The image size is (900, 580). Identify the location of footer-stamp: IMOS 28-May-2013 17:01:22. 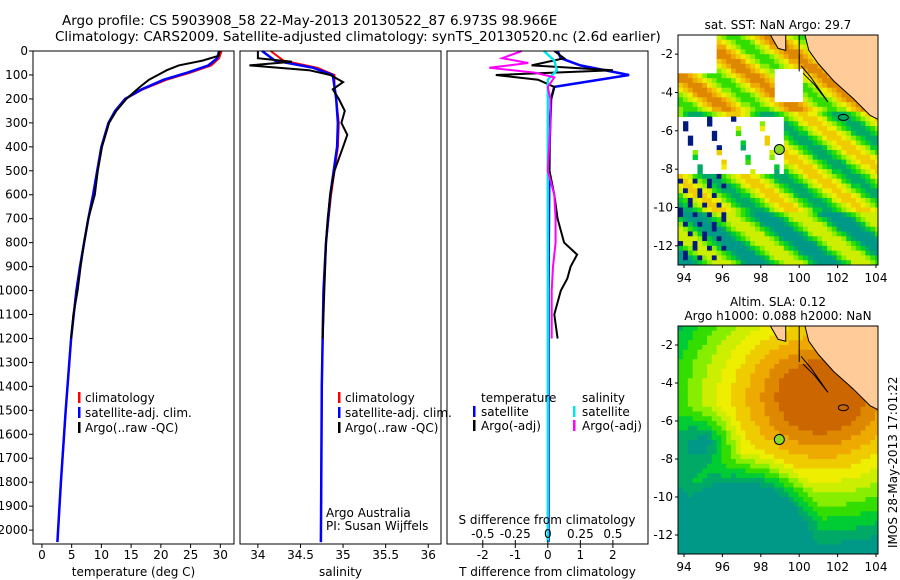
(893, 462).